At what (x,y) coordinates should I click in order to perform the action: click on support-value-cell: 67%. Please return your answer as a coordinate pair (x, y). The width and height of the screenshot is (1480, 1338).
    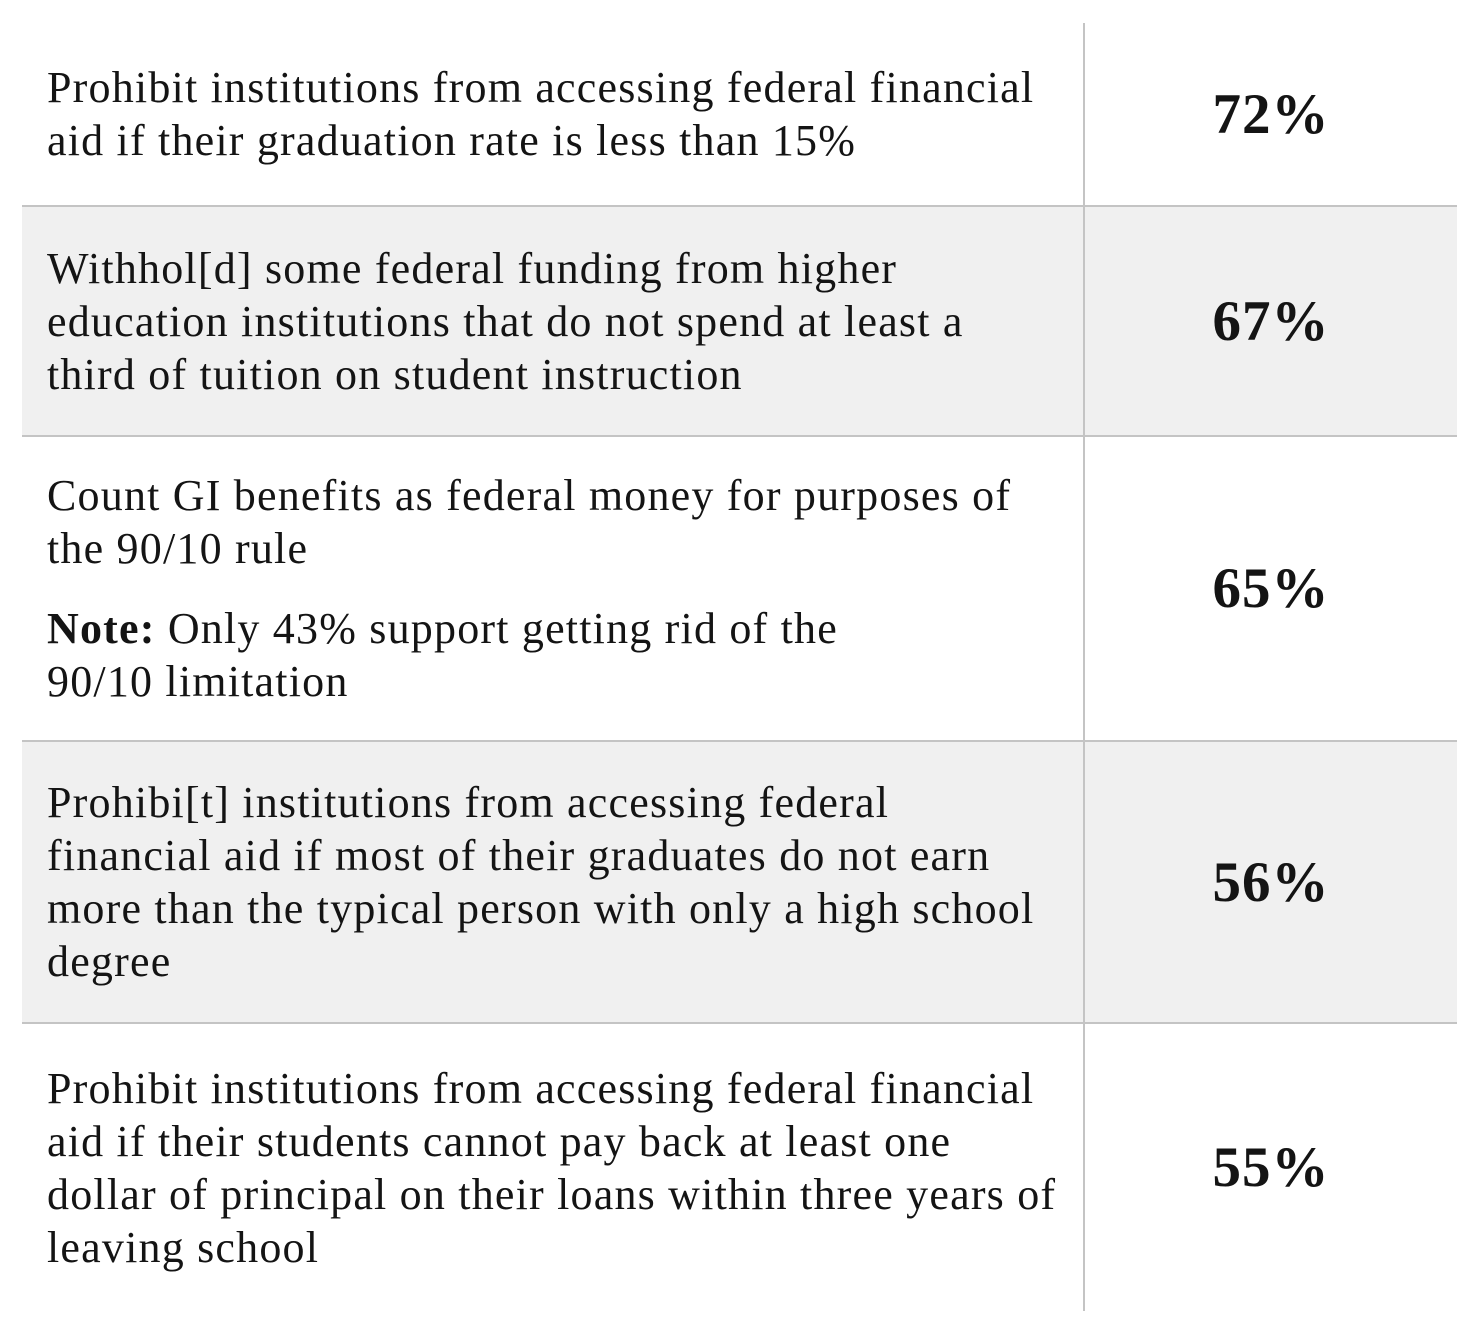
    Looking at the image, I should click on (1270, 321).